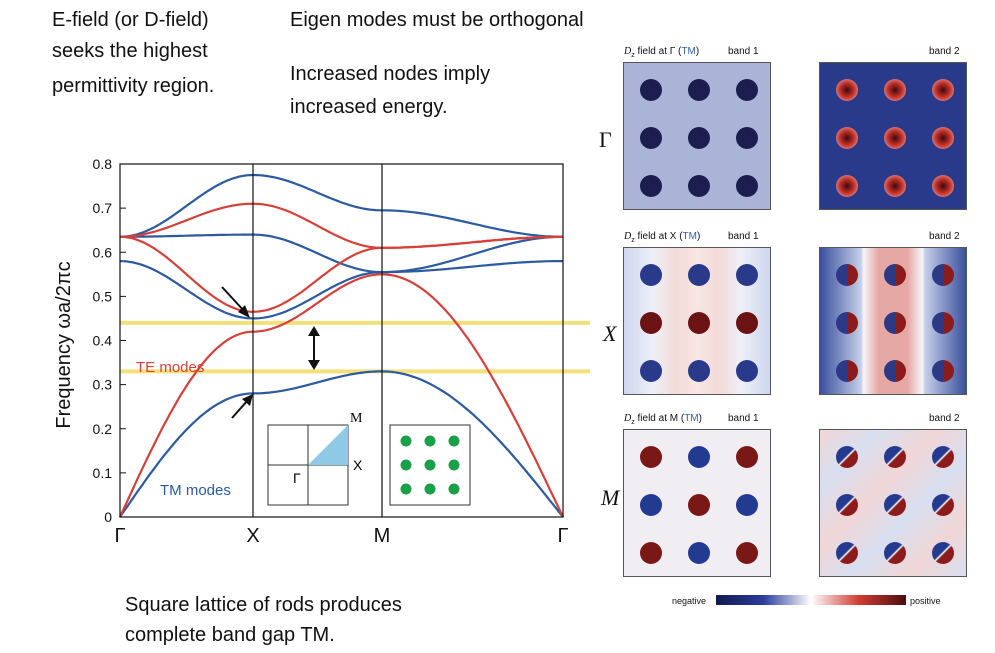  I want to click on band-gap-double-arrow, so click(314, 348).